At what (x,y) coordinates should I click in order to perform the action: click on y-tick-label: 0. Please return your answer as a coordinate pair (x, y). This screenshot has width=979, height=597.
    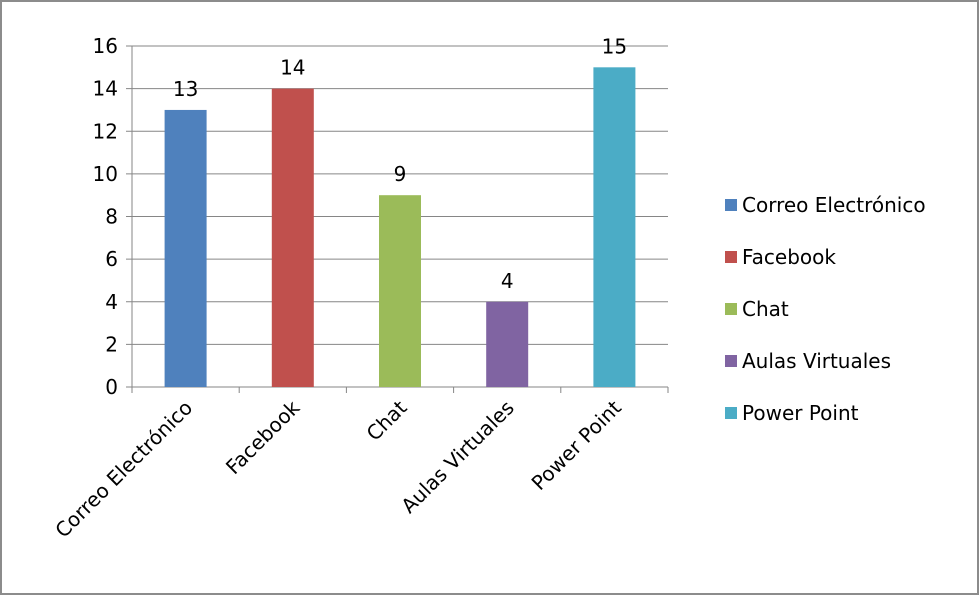
    Looking at the image, I should click on (111, 387).